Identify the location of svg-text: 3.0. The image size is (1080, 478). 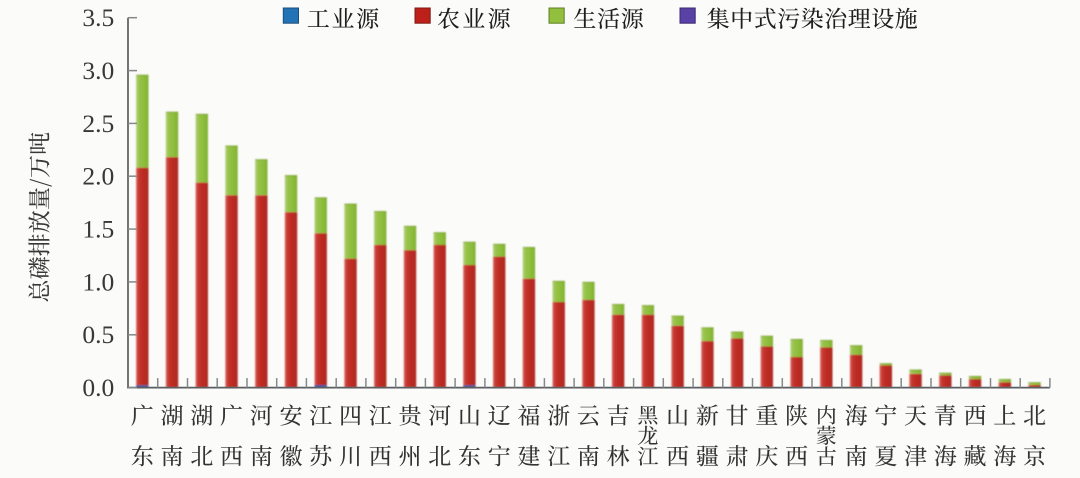
(98, 70).